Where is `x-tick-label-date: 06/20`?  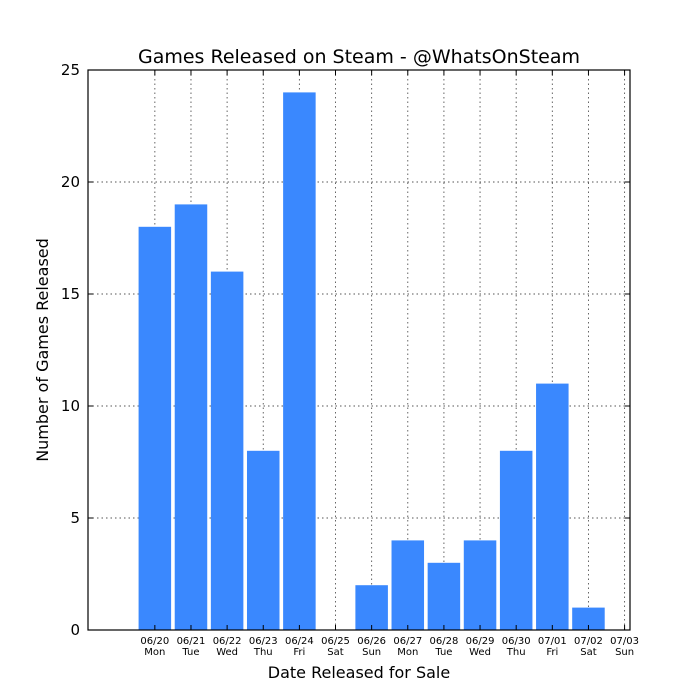
x-tick-label-date: 06/20 is located at coordinates (154, 641).